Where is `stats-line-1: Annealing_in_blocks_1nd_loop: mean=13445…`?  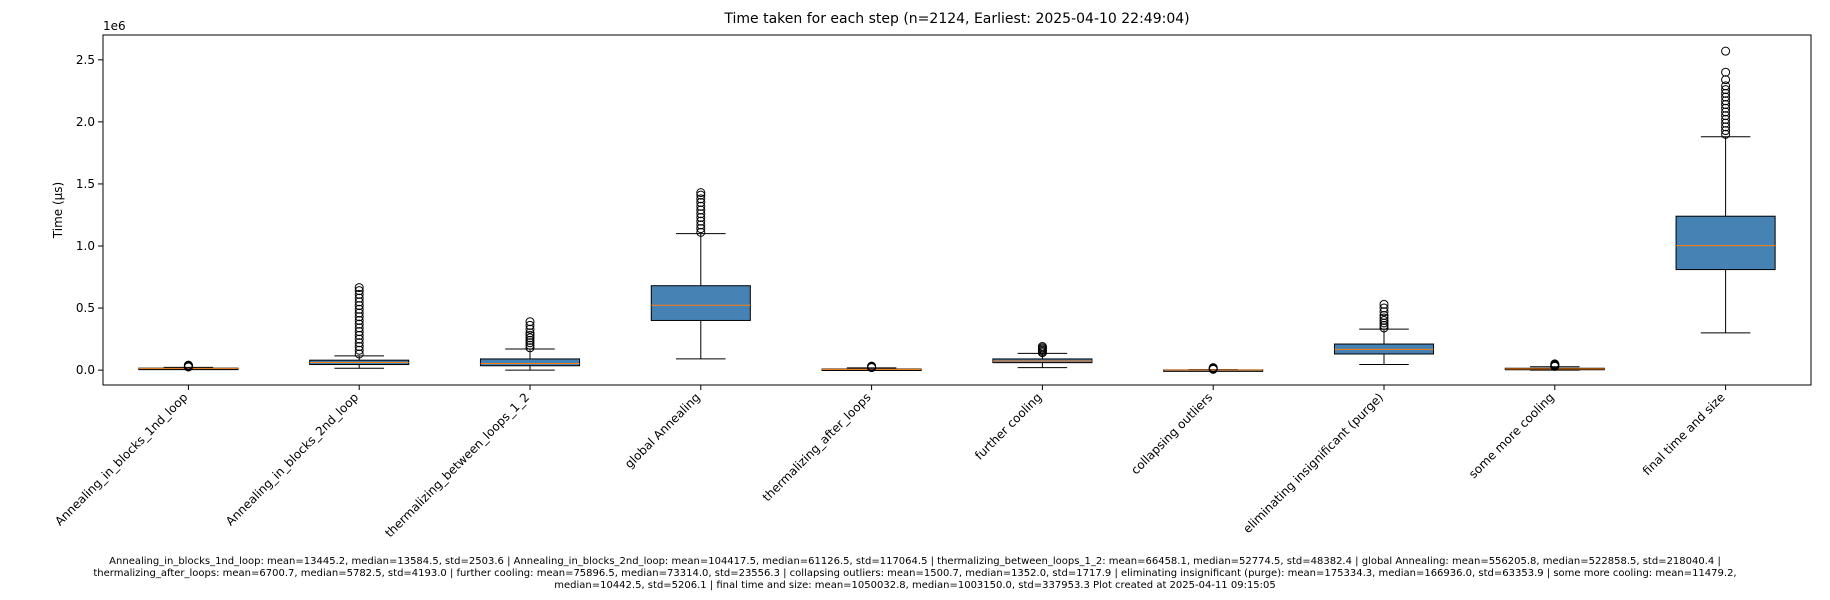 stats-line-1: Annealing_in_blocks_1nd_loop: mean=13445… is located at coordinates (915, 561).